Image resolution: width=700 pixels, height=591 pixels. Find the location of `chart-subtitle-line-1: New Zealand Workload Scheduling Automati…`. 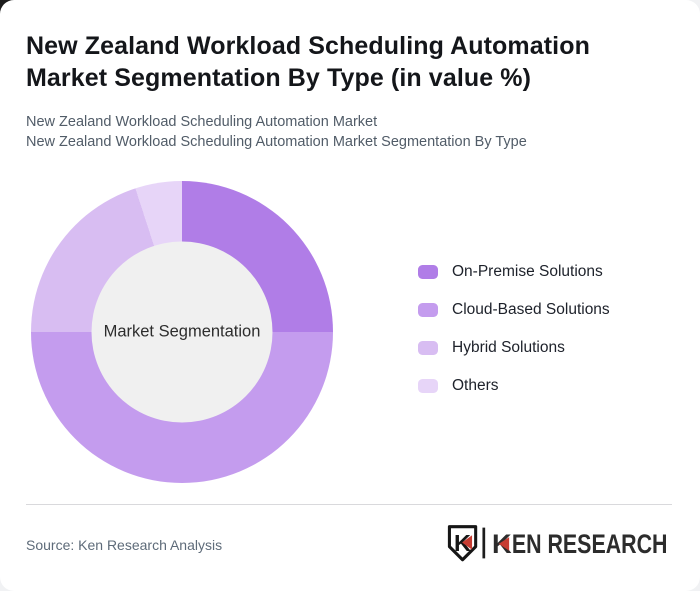

chart-subtitle-line-1: New Zealand Workload Scheduling Automati… is located at coordinates (202, 122).